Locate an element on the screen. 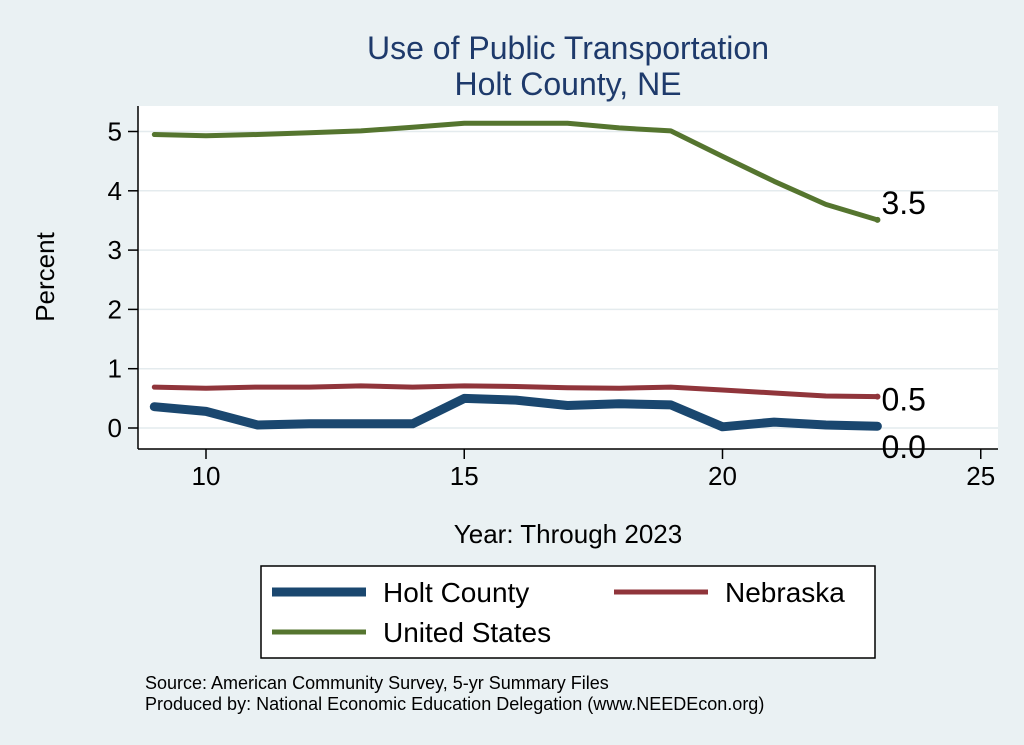  chart-title-line-2: Holt County, NE is located at coordinates (567, 84).